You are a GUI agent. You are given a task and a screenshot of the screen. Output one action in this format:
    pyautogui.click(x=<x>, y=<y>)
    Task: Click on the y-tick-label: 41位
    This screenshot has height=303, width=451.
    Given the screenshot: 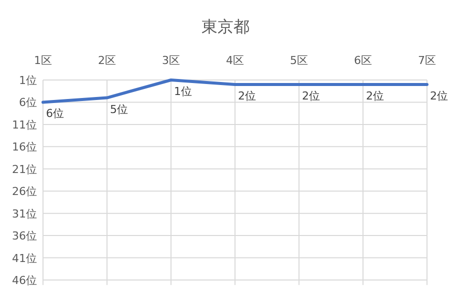 What is the action you would take?
    pyautogui.click(x=24, y=258)
    